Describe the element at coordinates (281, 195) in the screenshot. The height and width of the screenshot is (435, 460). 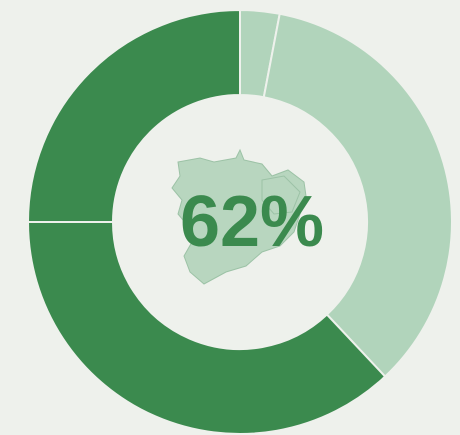
I see `region-border` at that location.